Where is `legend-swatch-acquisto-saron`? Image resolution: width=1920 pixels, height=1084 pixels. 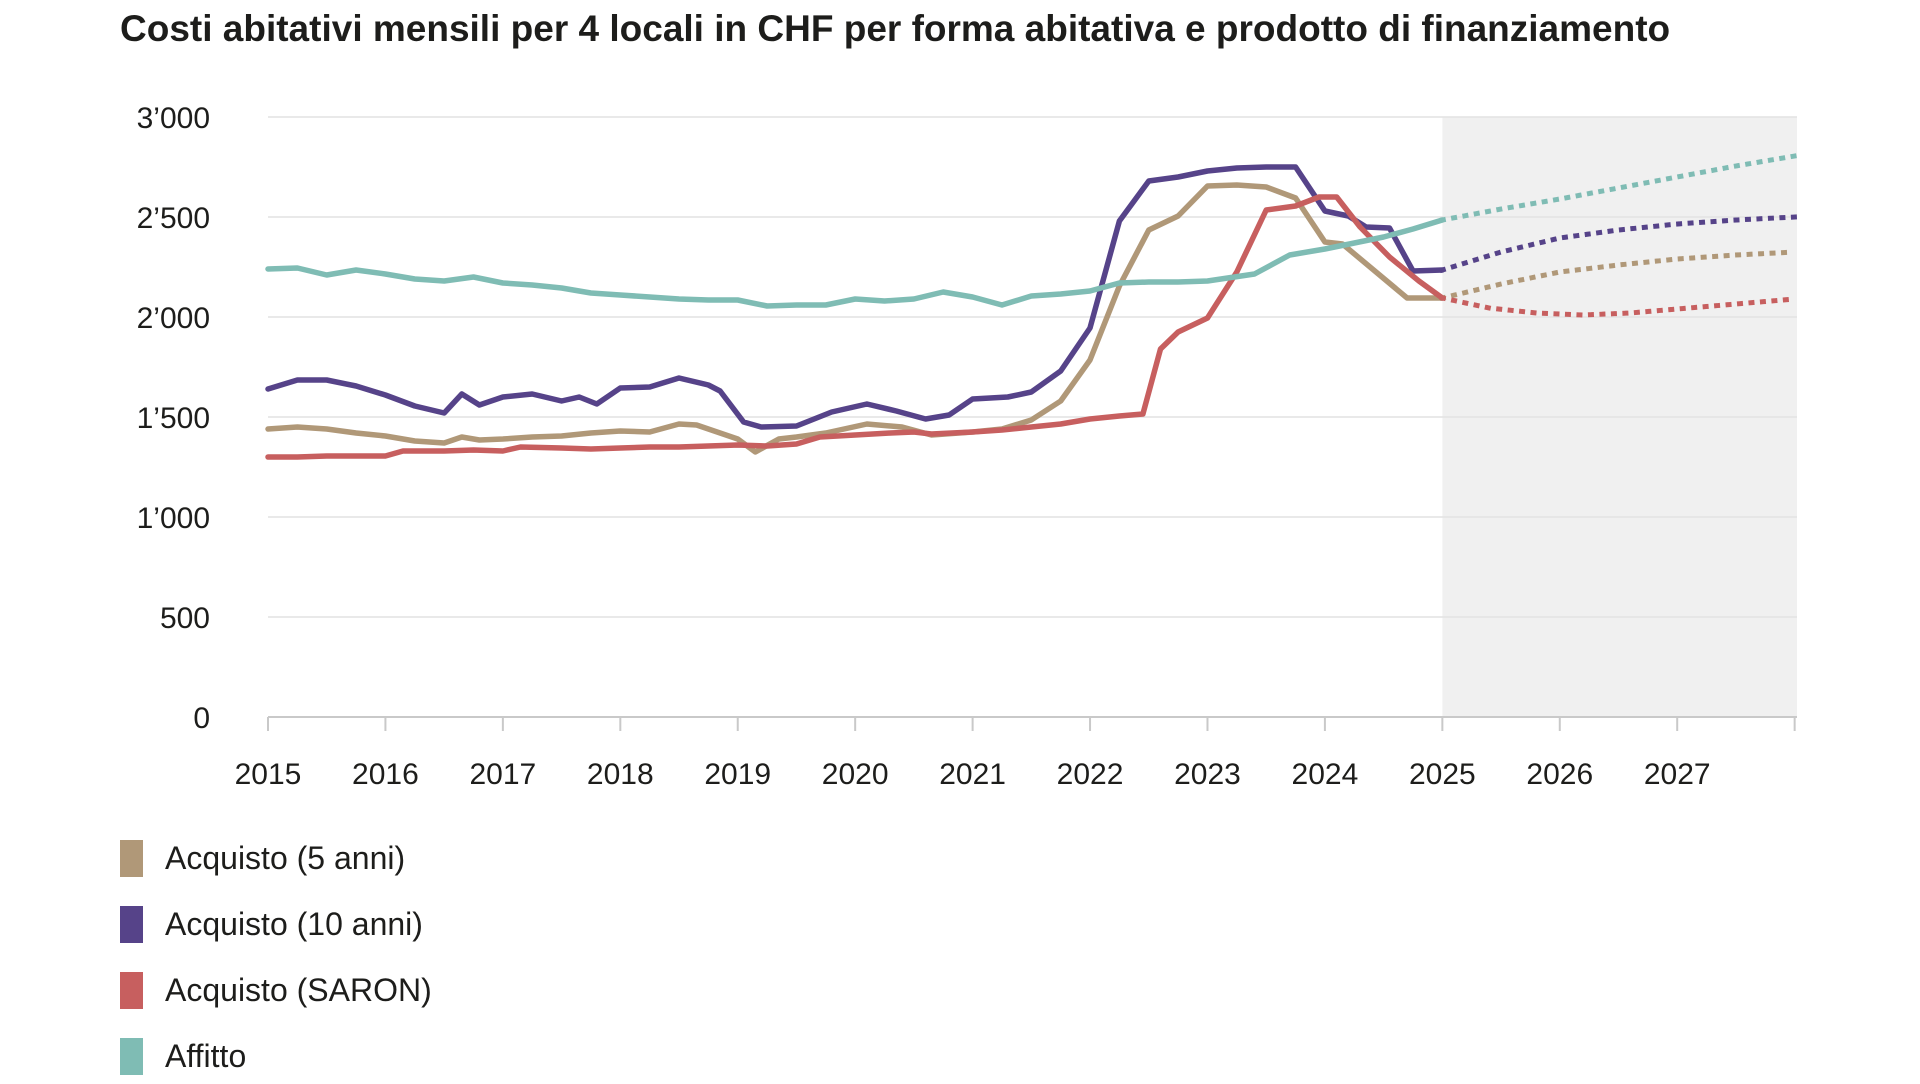 legend-swatch-acquisto-saron is located at coordinates (131, 990).